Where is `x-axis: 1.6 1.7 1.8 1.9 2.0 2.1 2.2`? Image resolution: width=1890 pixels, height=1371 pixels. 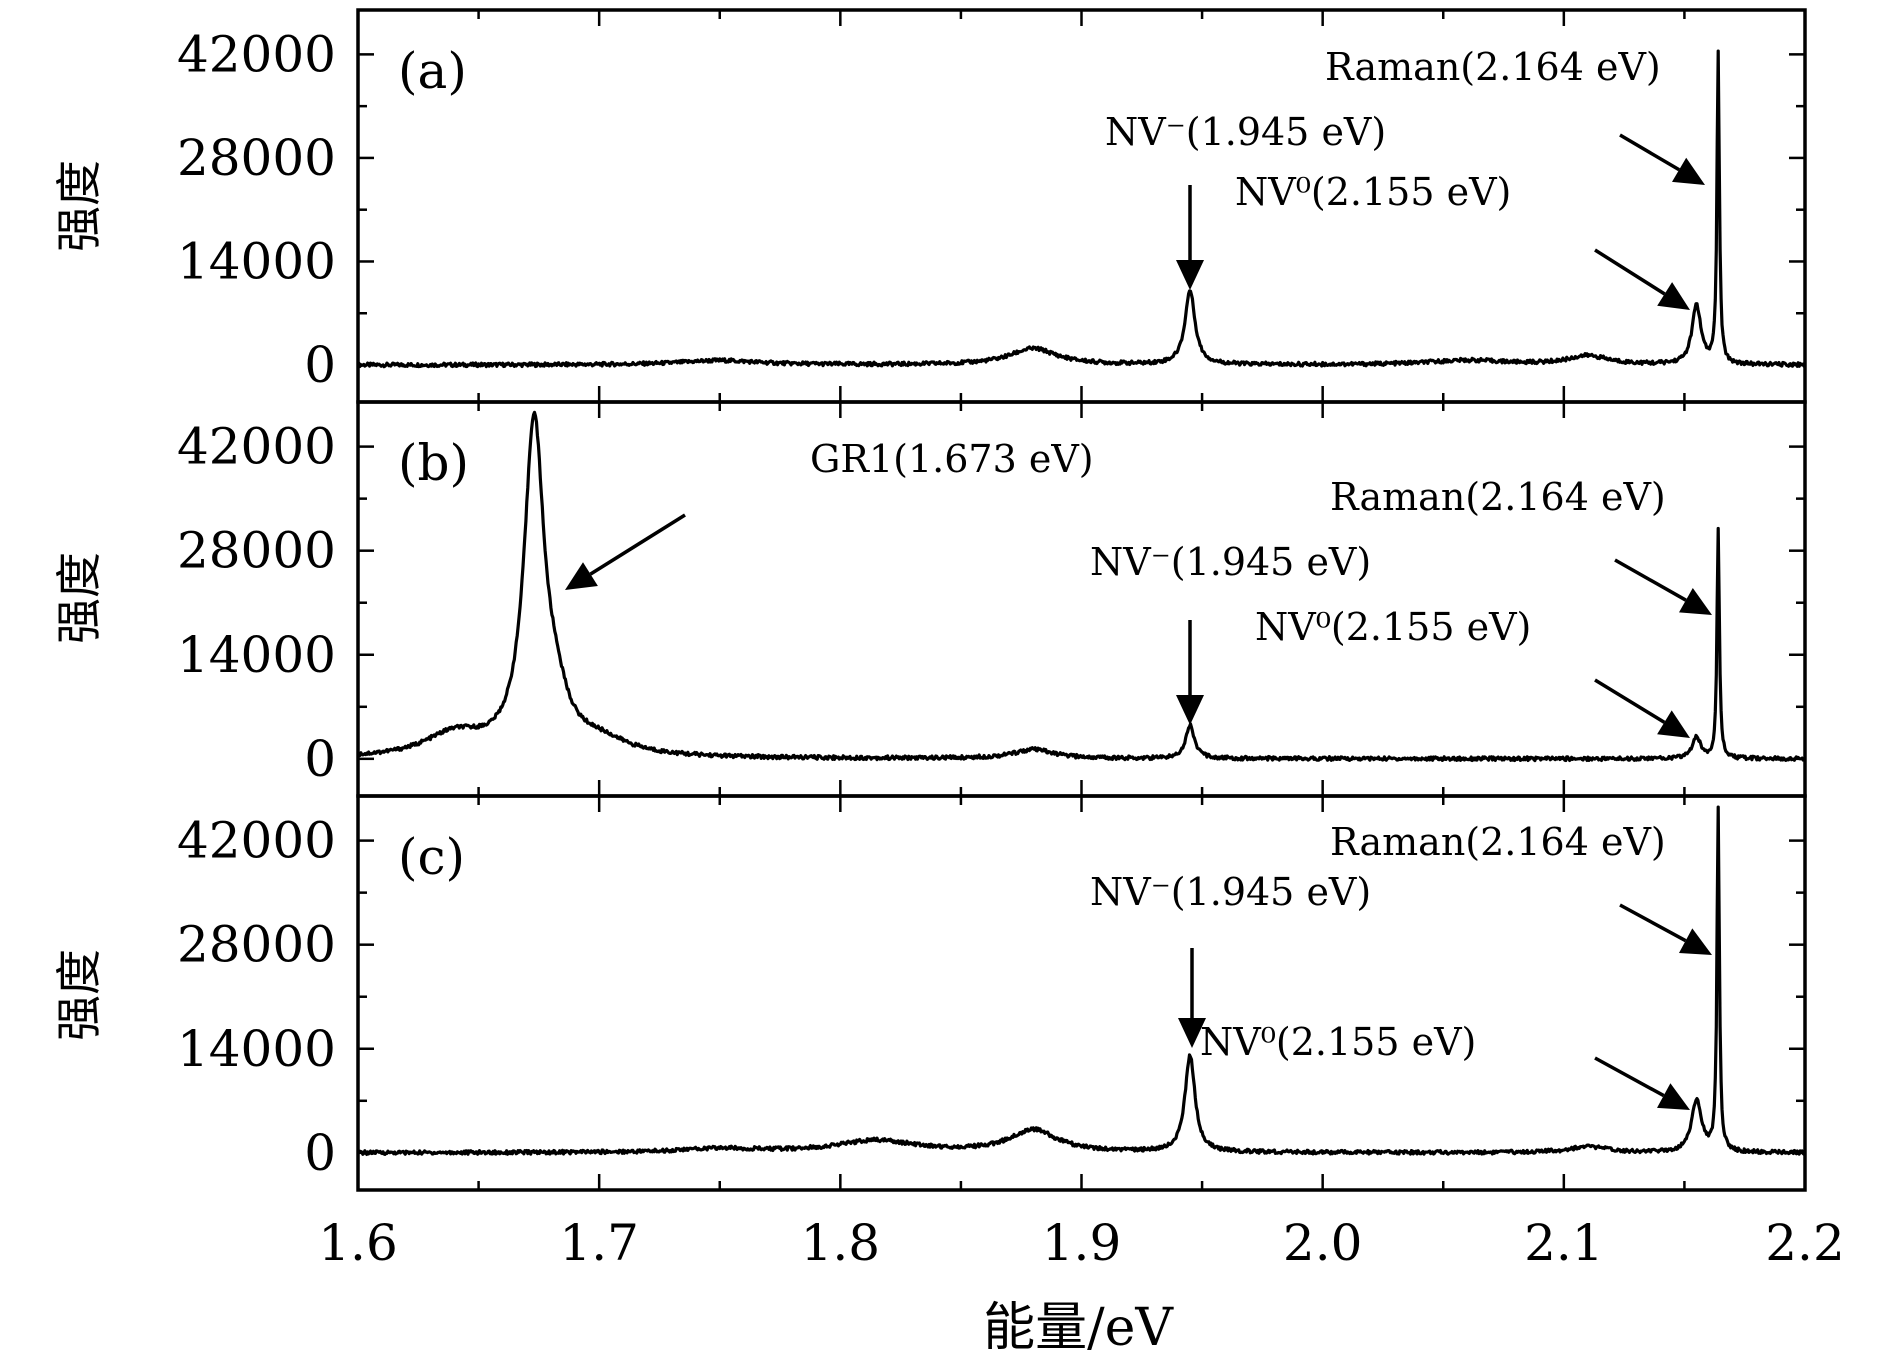 x-axis: 1.6 1.7 1.8 1.9 2.0 2.1 2.2 is located at coordinates (1081, 1243).